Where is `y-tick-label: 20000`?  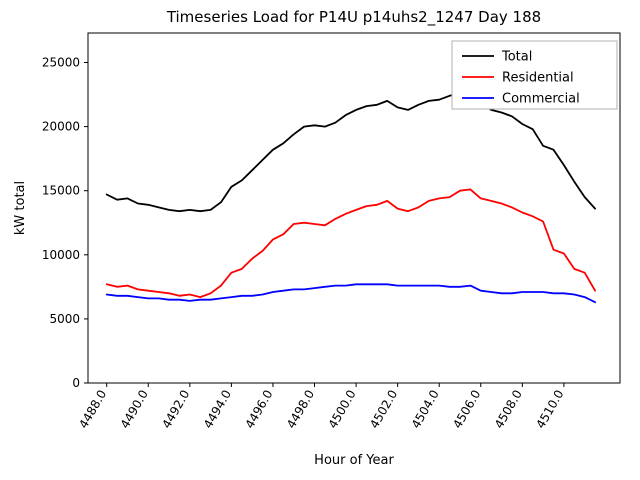
y-tick-label: 20000 is located at coordinates (61, 127).